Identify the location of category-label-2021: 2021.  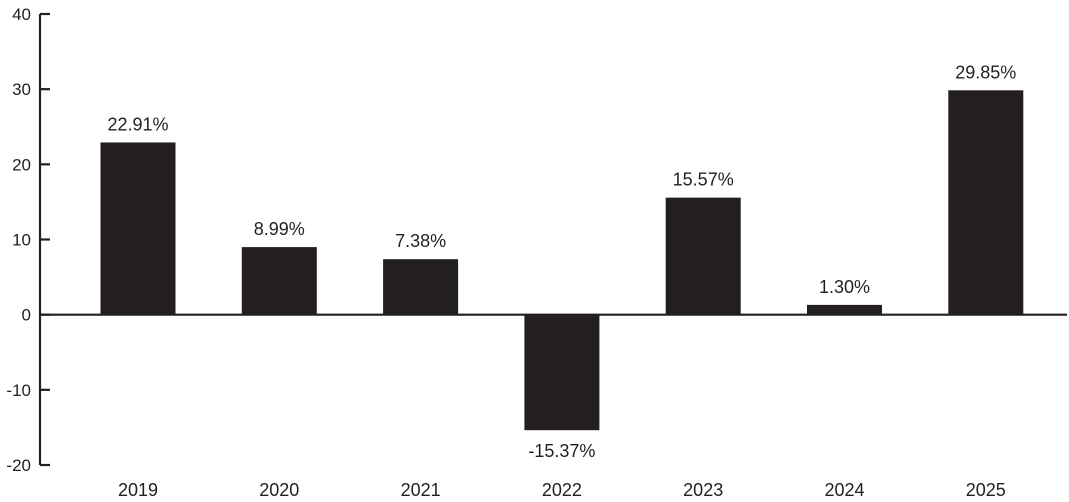
(421, 490).